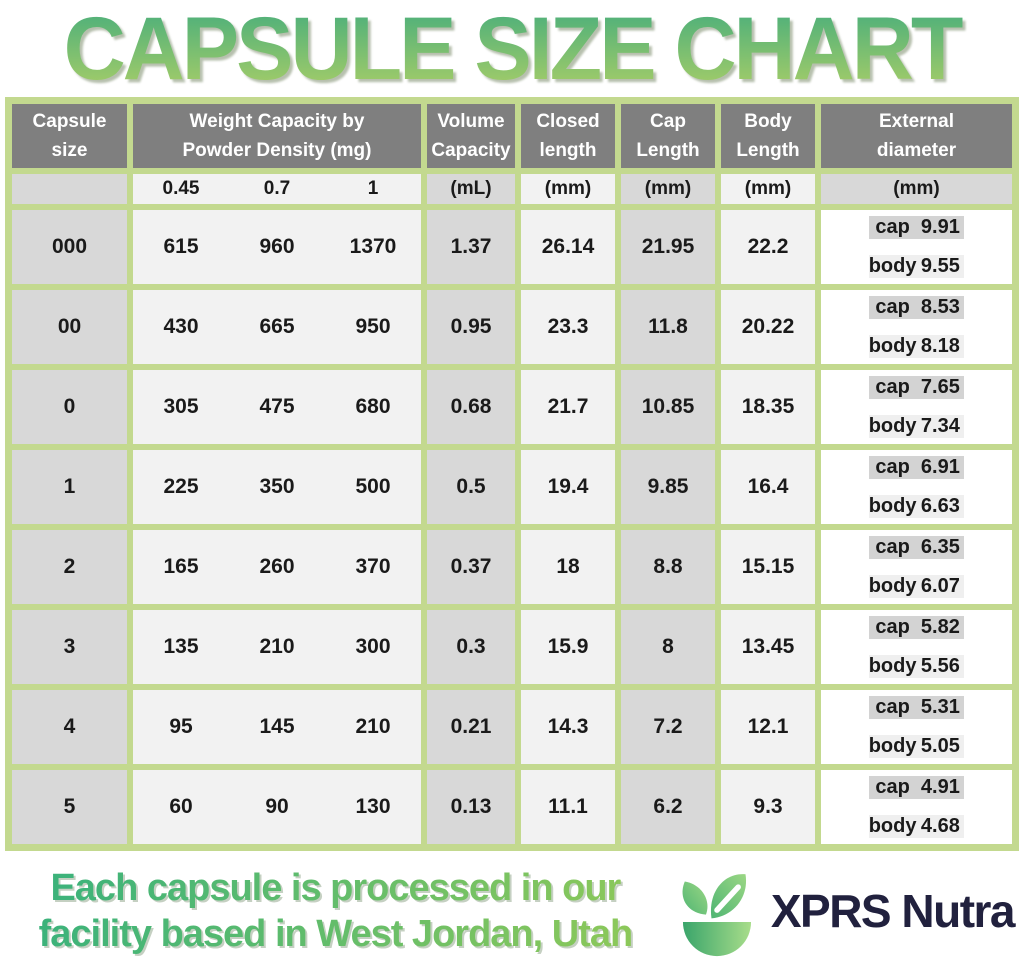 This screenshot has height=966, width=1024. I want to click on mortar-leaf-icon, so click(716, 915).